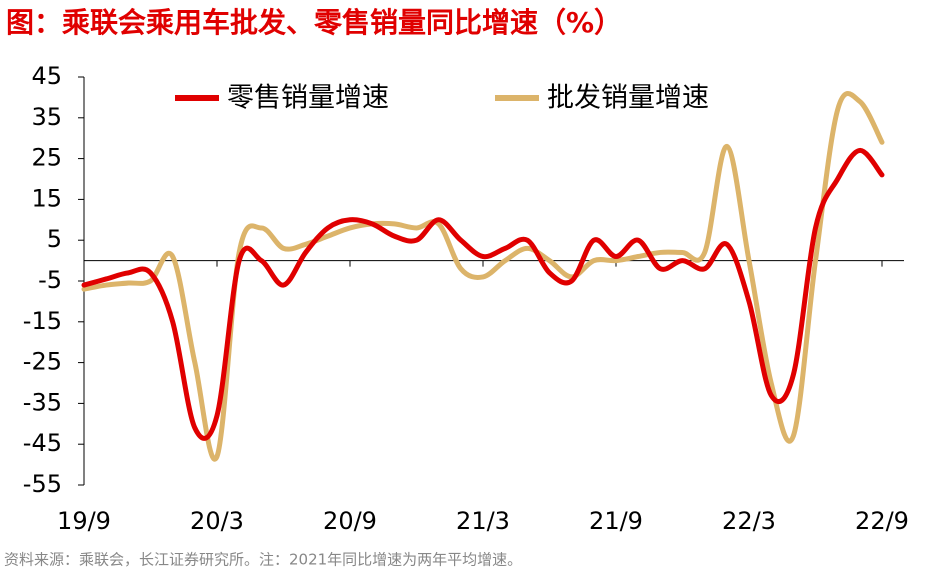 The image size is (927, 572). What do you see at coordinates (308, 98) in the screenshot?
I see `legend-label: 零售销量增速` at bounding box center [308, 98].